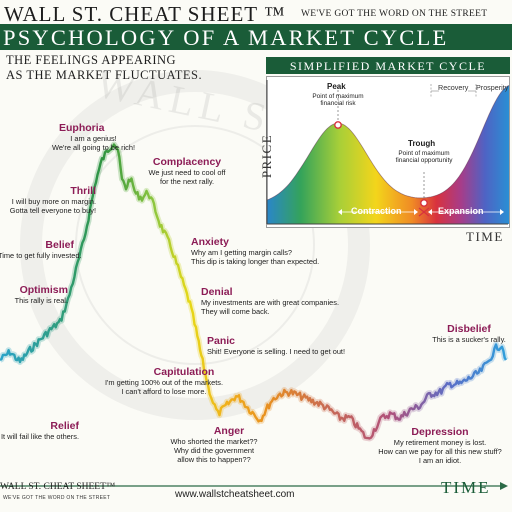 This screenshot has width=512, height=512. I want to click on inset-price-label: PRICE, so click(267, 156).